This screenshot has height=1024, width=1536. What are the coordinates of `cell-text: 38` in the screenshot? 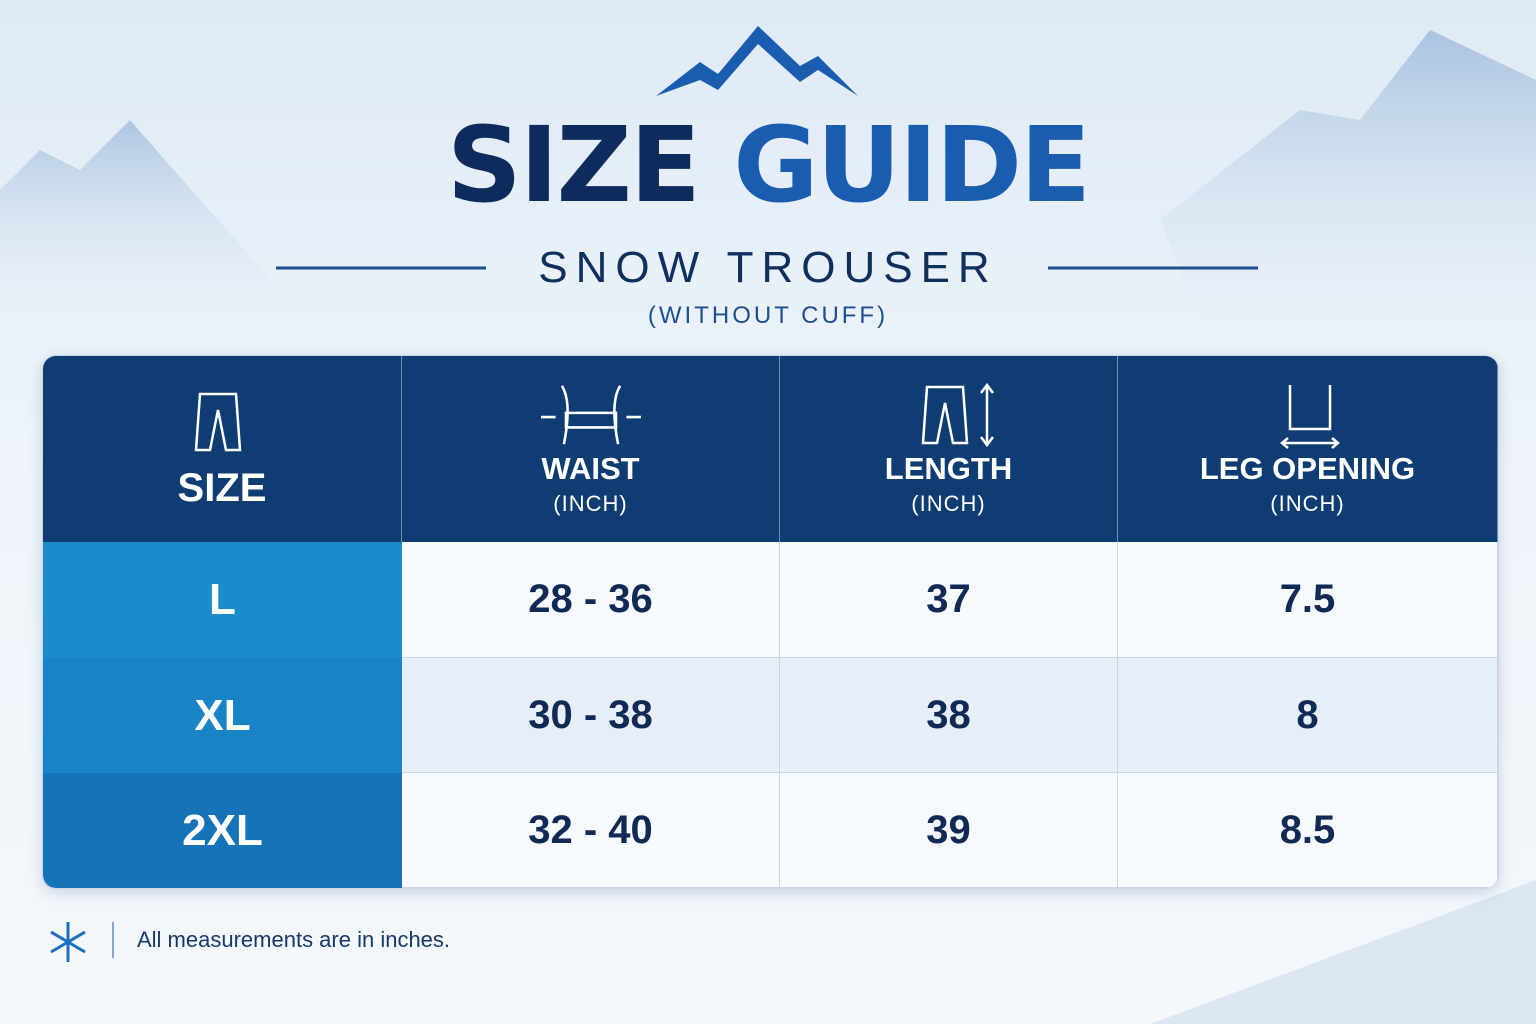 It's located at (948, 714).